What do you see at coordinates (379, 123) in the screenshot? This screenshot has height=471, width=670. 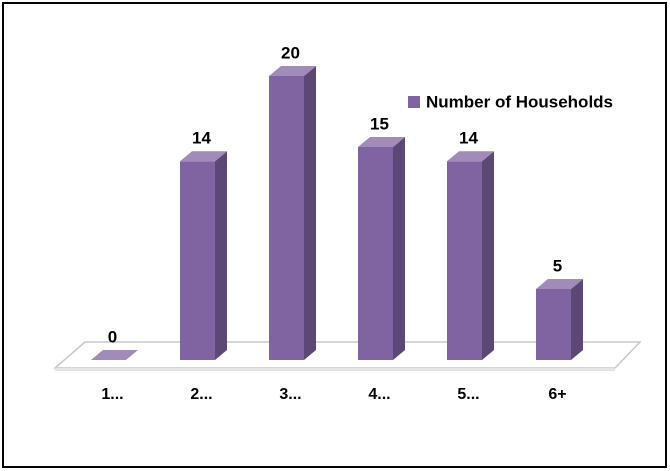 I see `data-label: 15` at bounding box center [379, 123].